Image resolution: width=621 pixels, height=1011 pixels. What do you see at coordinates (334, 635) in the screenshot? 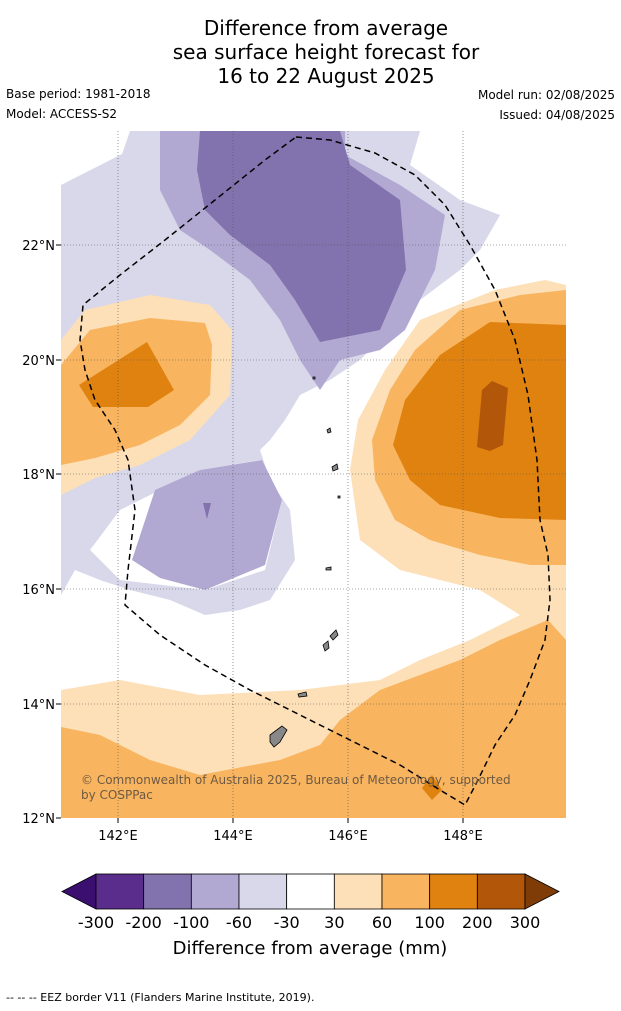
I see `island-saipan` at bounding box center [334, 635].